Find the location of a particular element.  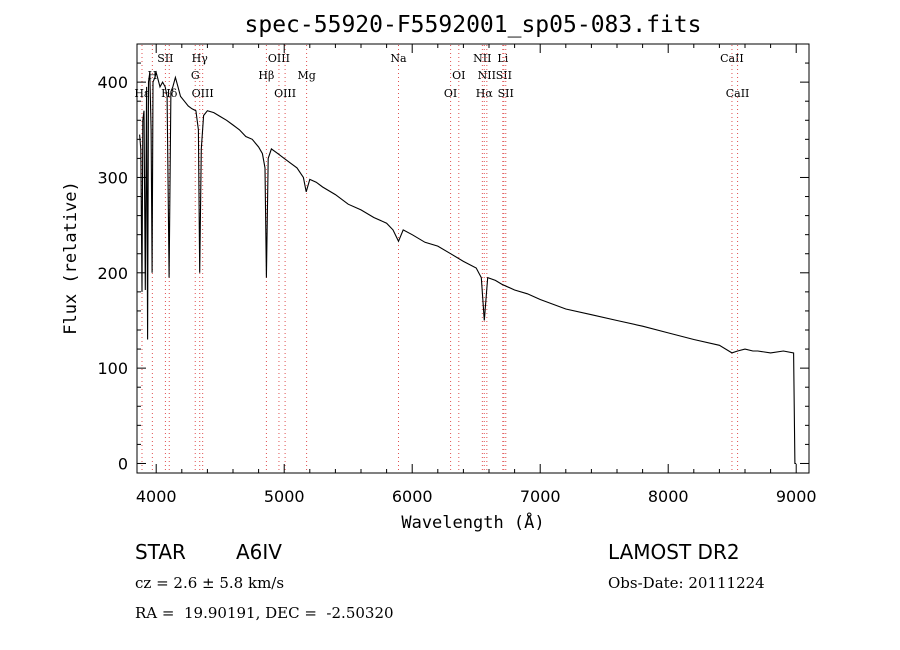

redshift-value: cz = 2.6 ± 5.8 km/s is located at coordinates (210, 583).